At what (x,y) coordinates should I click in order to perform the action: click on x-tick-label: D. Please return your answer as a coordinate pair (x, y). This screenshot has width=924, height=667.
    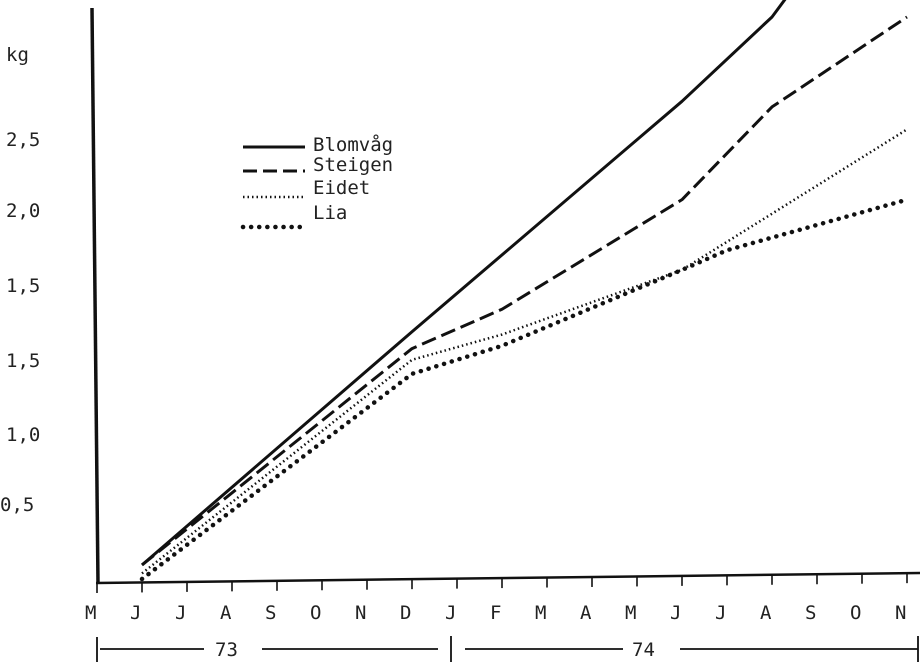
    Looking at the image, I should click on (405, 613).